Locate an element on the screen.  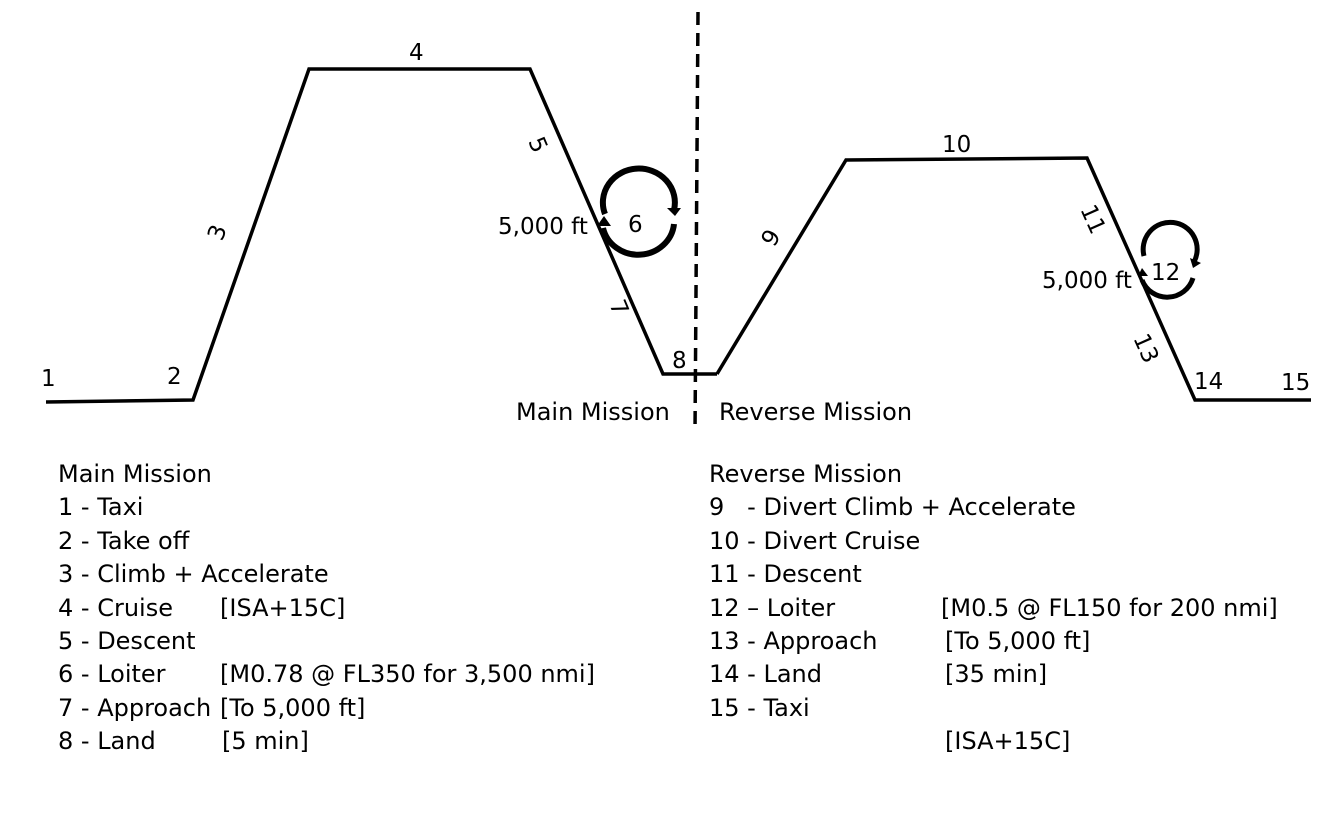
legend-reverse-row: 15 - Taxi is located at coordinates (1019, 708).